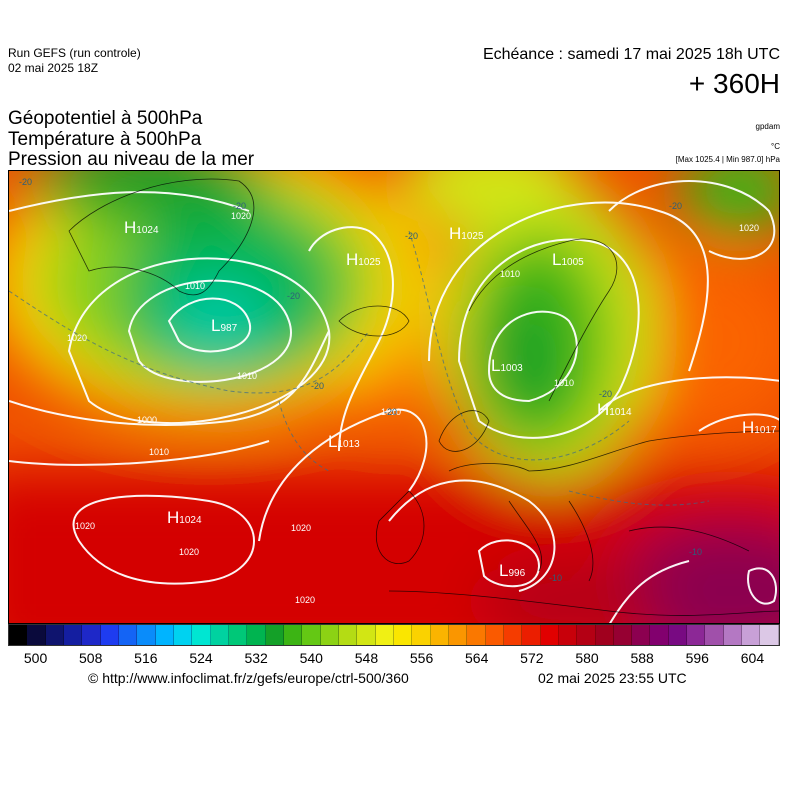  Describe the element at coordinates (631, 54) in the screenshot. I see `forecast-valid-time: Echéance : samedi 17 mai 2025 18h UTC` at that location.